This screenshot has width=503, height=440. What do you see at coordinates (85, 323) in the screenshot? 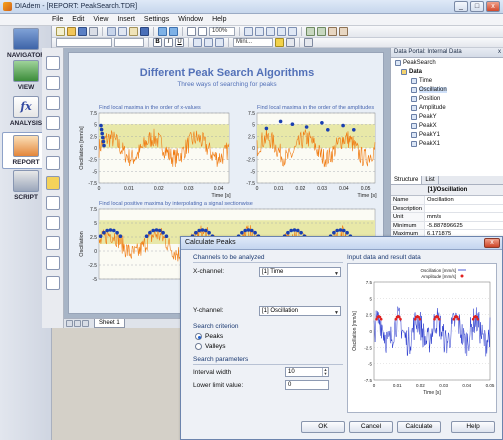
I see `next-sheet-icon` at bounding box center [85, 323].